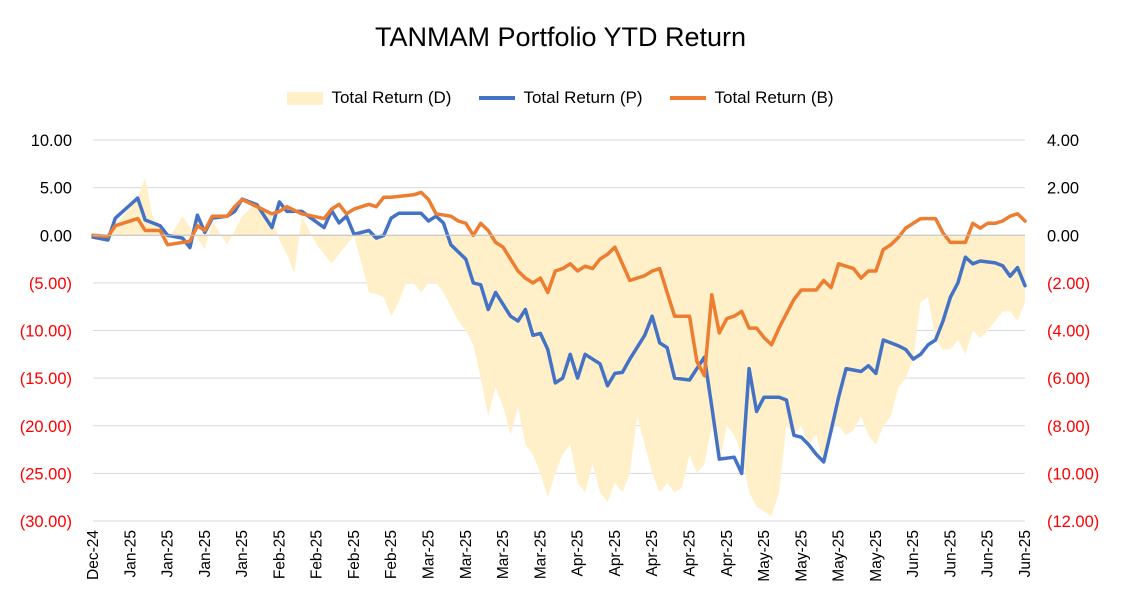 This screenshot has width=1121, height=616. I want to click on x-tick-label: Dec-24, so click(93, 555).